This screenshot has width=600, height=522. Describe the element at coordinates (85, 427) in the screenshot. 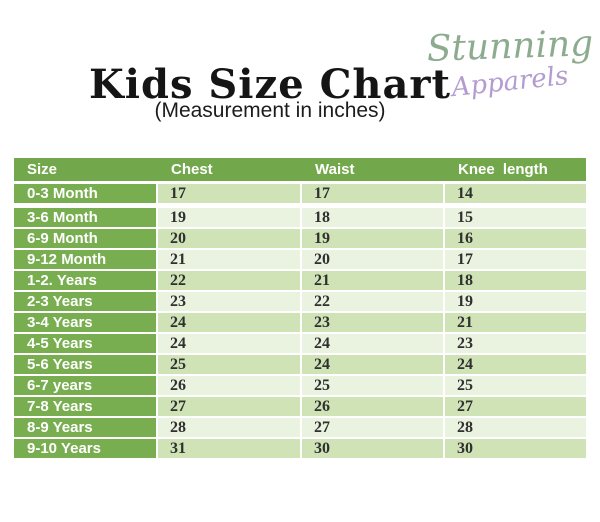

I see `size-label-cell: 8-9 Years` at that location.